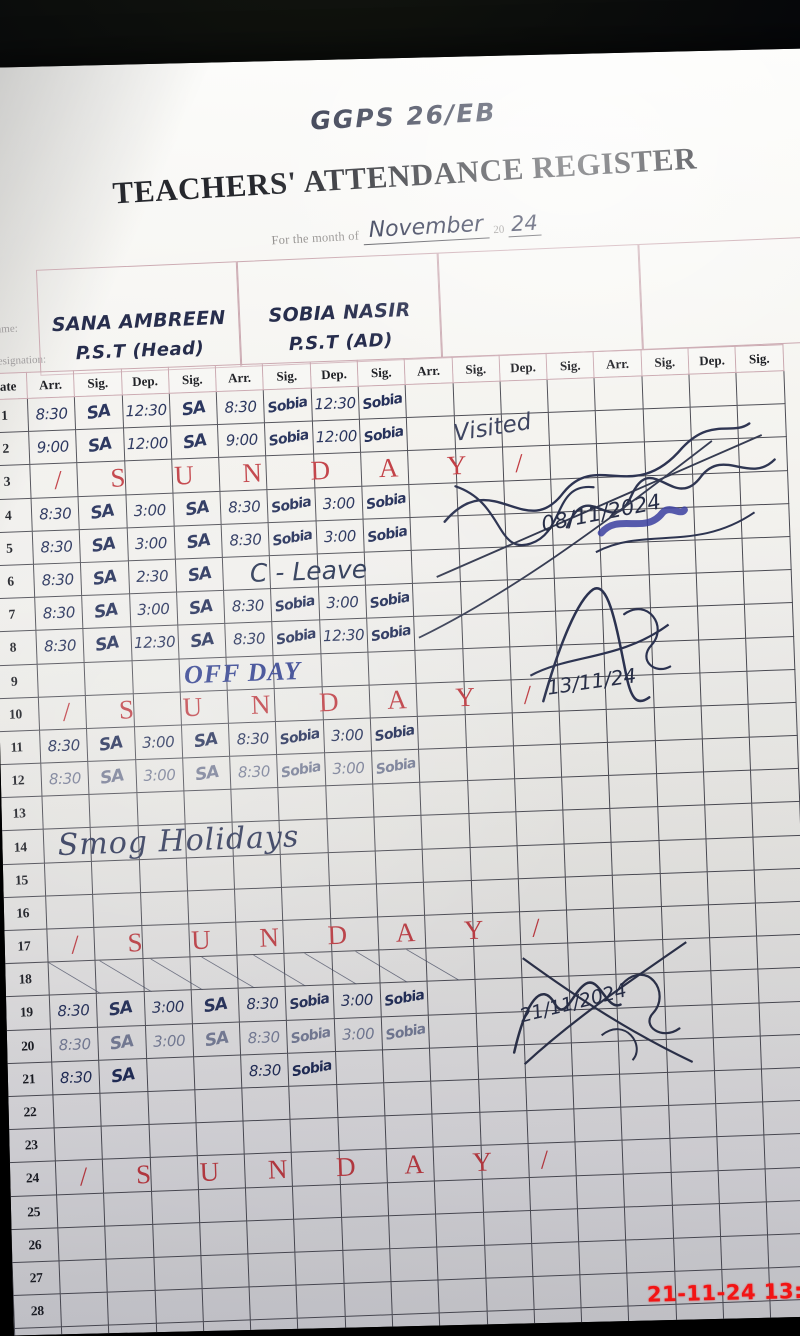  Describe the element at coordinates (343, 636) in the screenshot. I see `attendance-cell: 12:30` at that location.